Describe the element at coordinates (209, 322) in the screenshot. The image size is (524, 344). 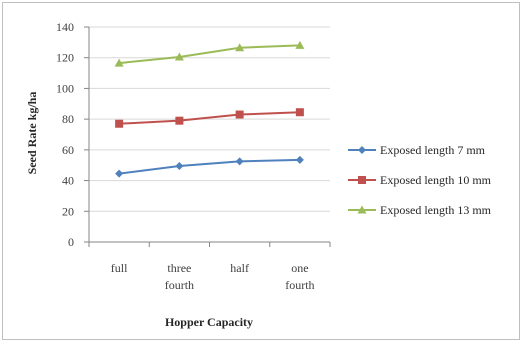
I see `x-axis-title: Hopper Capacity` at that location.